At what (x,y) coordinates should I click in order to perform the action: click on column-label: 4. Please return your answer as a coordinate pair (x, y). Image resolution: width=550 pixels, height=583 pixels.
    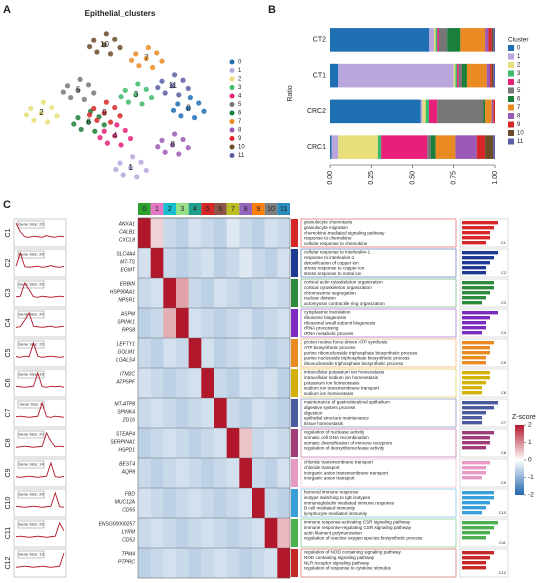
    Looking at the image, I should click on (195, 209).